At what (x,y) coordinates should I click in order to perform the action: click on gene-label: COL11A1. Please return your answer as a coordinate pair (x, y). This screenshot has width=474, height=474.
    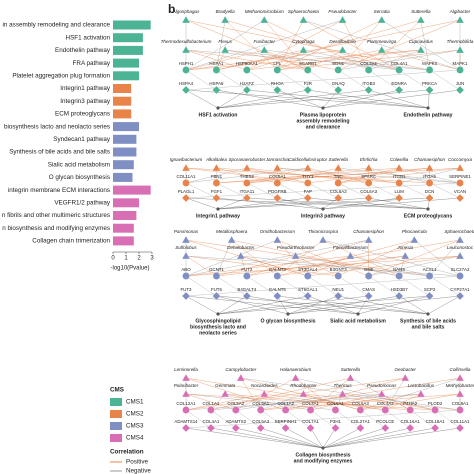
    Looking at the image, I should click on (187, 176).